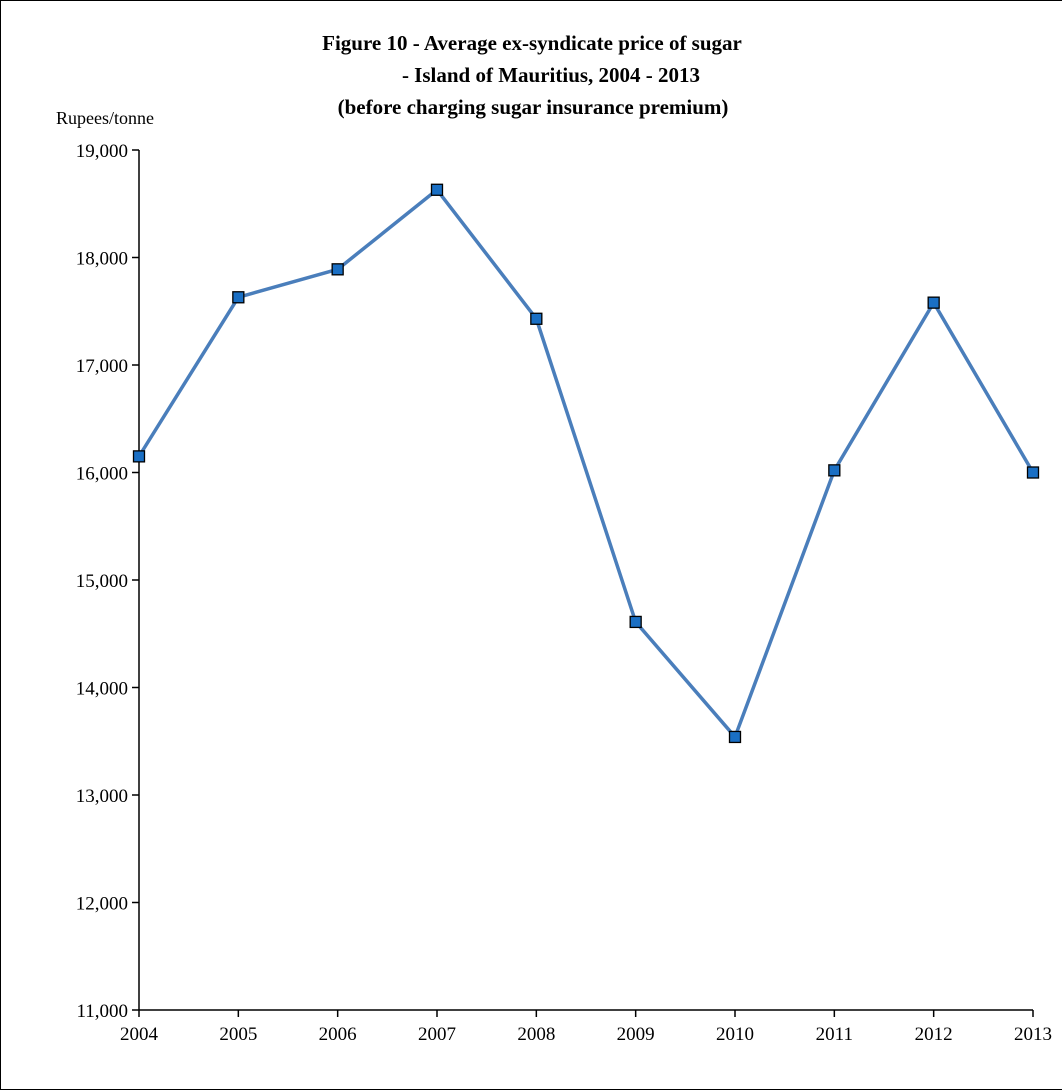 The width and height of the screenshot is (1062, 1091). I want to click on x-tick-label: 2008, so click(536, 1034).